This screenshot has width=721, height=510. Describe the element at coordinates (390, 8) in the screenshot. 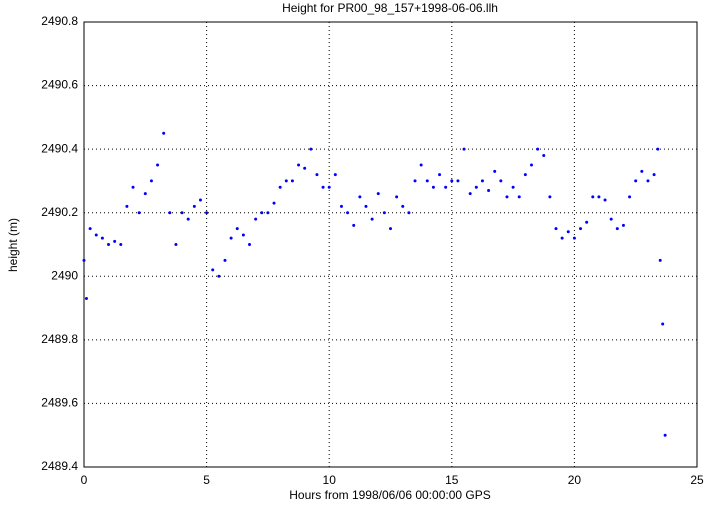

I see `chart-title: Height for PR00_98_157+1998-06-06.llh` at that location.